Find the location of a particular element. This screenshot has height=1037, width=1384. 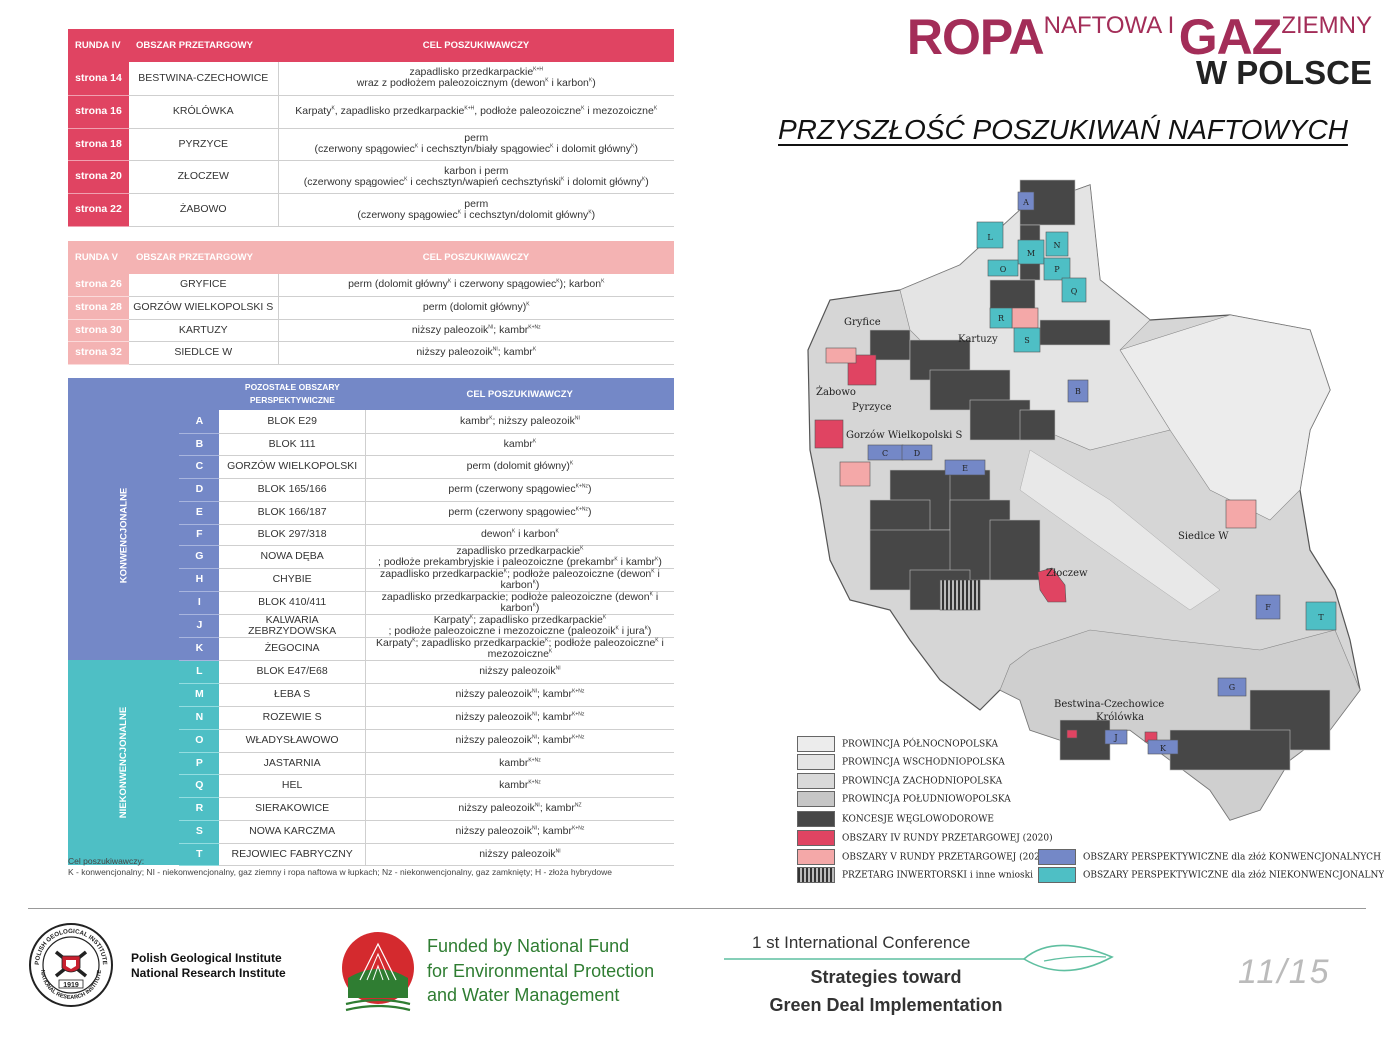

area-r is located at coordinates (1001, 318).